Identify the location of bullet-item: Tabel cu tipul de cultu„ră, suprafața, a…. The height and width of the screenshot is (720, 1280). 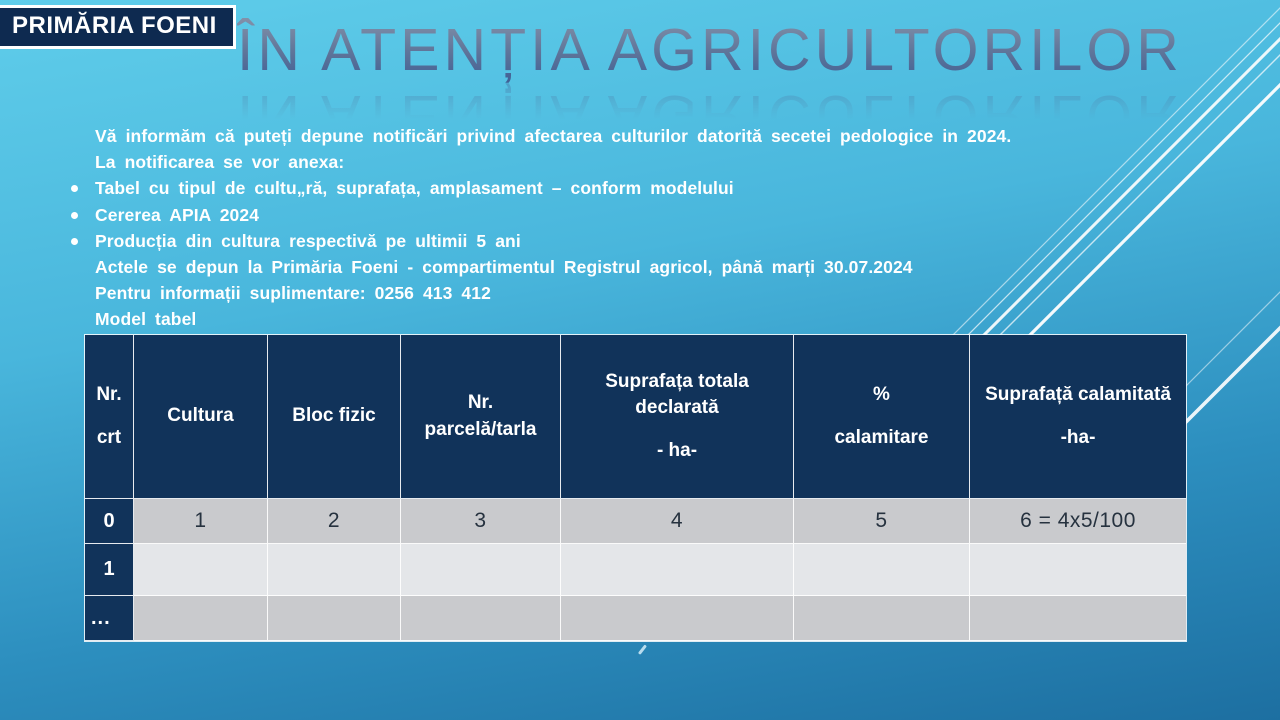
(552, 188).